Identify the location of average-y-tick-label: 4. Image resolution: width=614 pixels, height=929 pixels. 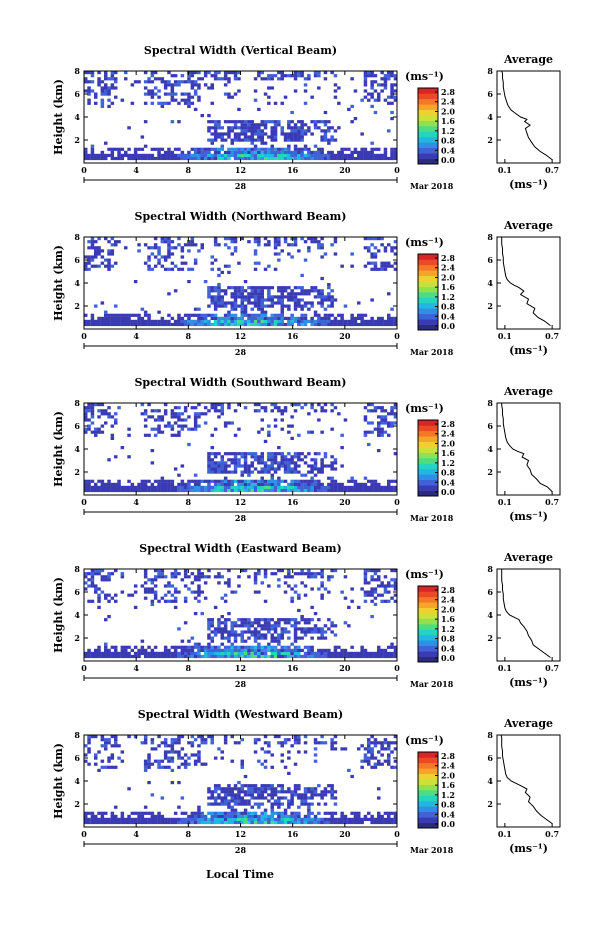
(490, 615).